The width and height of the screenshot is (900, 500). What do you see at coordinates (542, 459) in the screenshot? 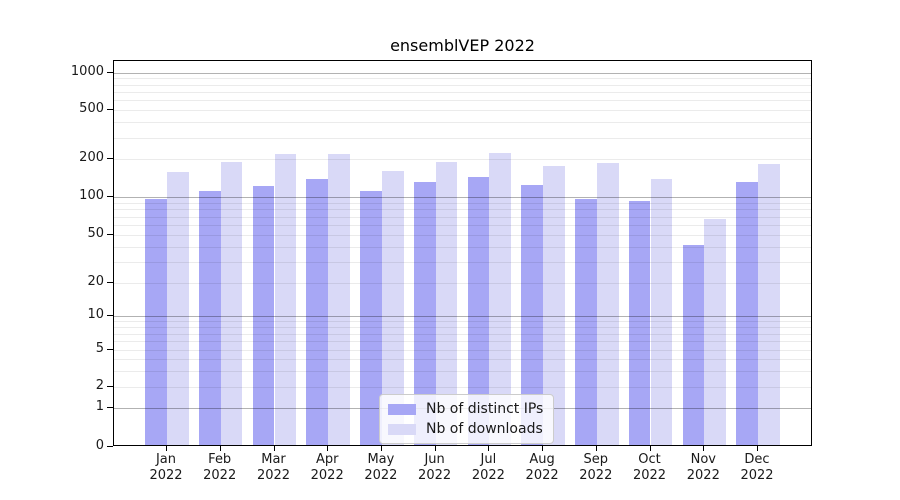
I see `x-tick-month: Aug` at bounding box center [542, 459].